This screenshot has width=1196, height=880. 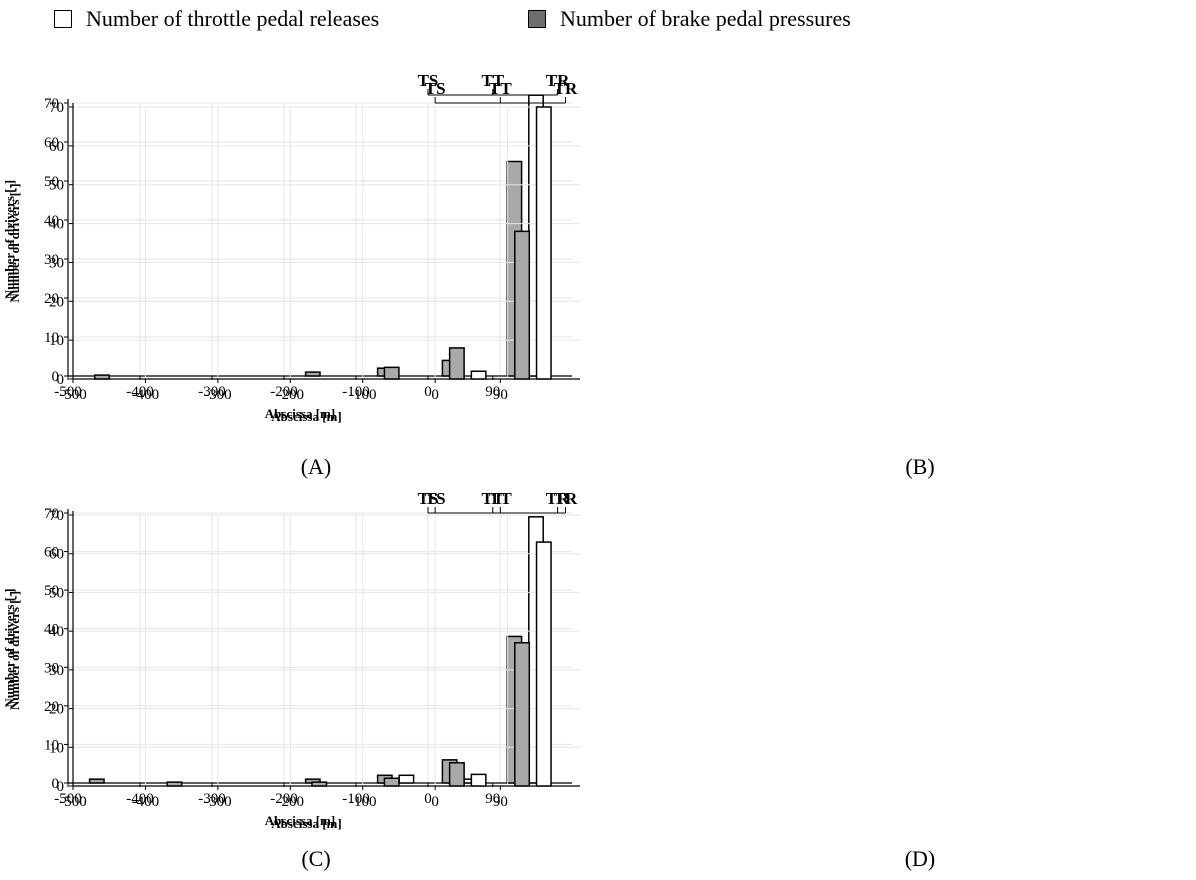 What do you see at coordinates (920, 858) in the screenshot?
I see `caption-d: (D)` at bounding box center [920, 858].